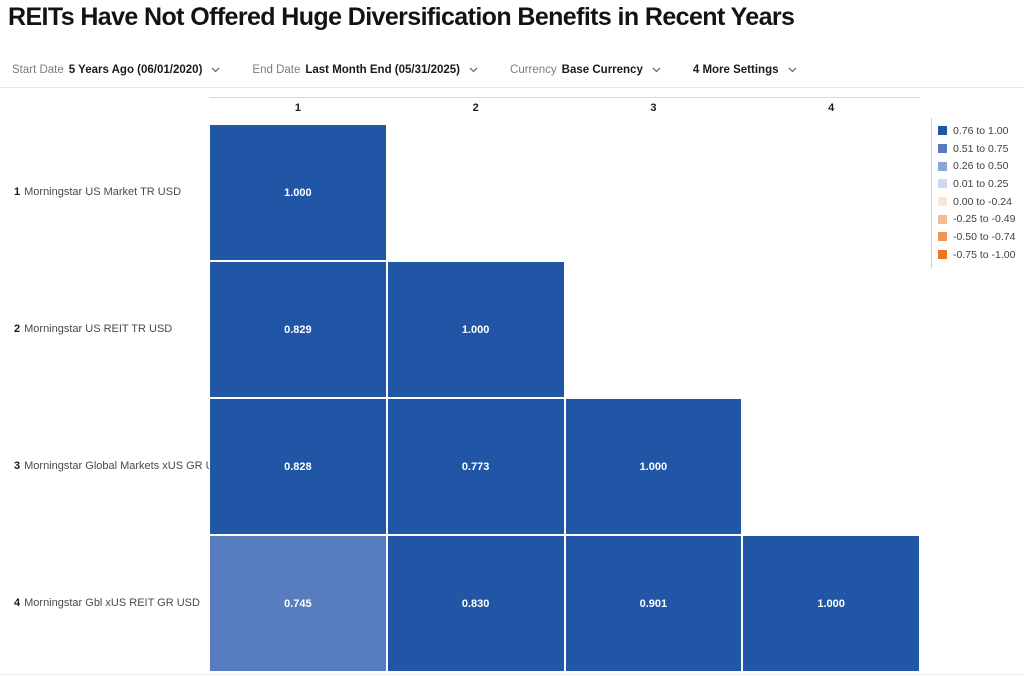  I want to click on column-header-2: 2, so click(475, 108).